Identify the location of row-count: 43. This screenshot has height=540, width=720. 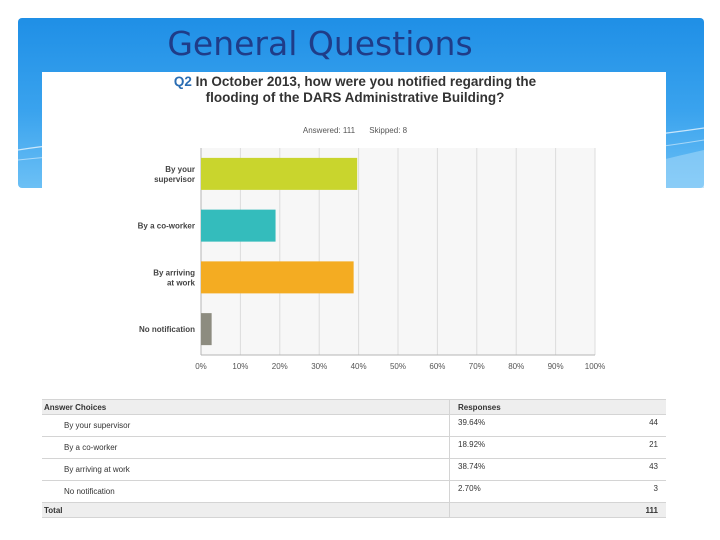
(634, 469).